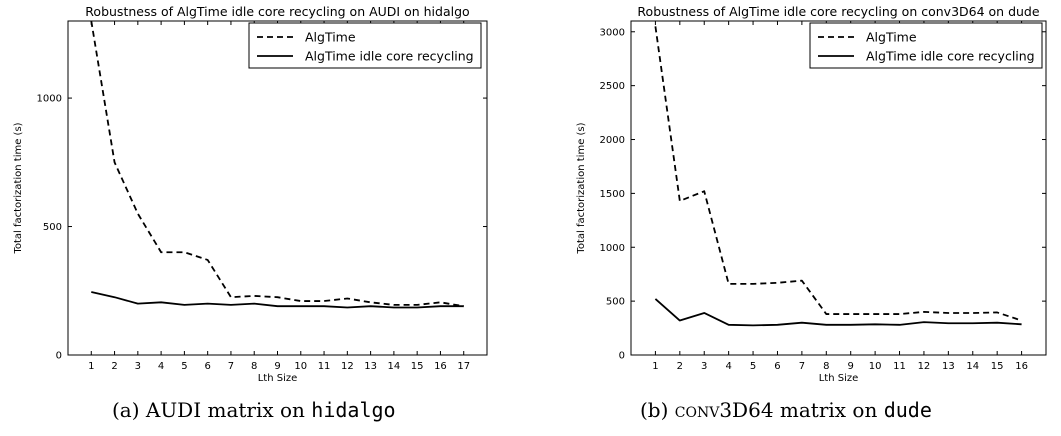 The height and width of the screenshot is (436, 1061). What do you see at coordinates (612, 140) in the screenshot?
I see `y-tick-label: 2000` at bounding box center [612, 140].